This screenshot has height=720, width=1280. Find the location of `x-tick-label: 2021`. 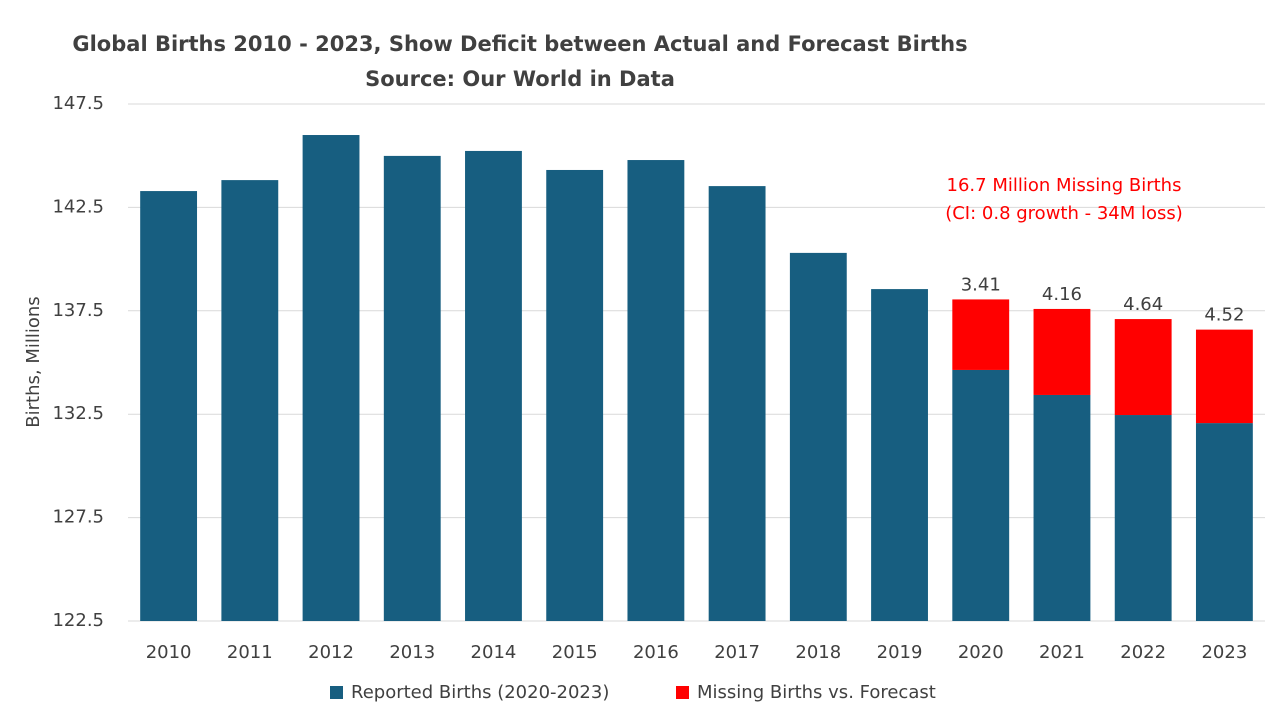

x-tick-label: 2021 is located at coordinates (1062, 652).